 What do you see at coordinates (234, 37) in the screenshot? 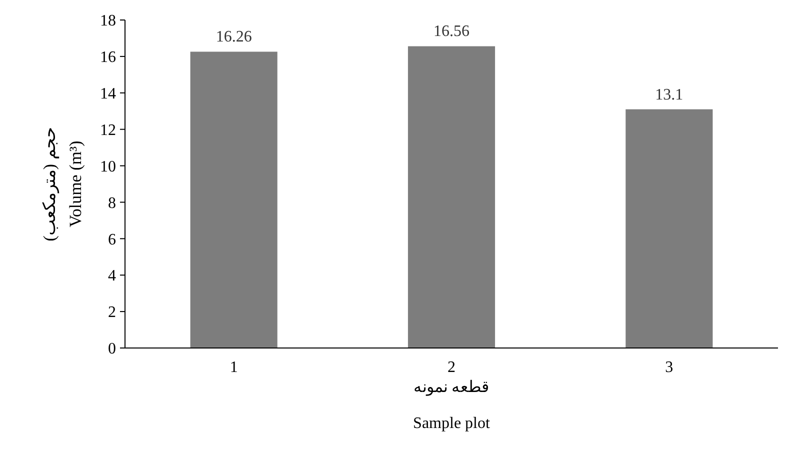
I see `data-label: 16.26` at bounding box center [234, 37].